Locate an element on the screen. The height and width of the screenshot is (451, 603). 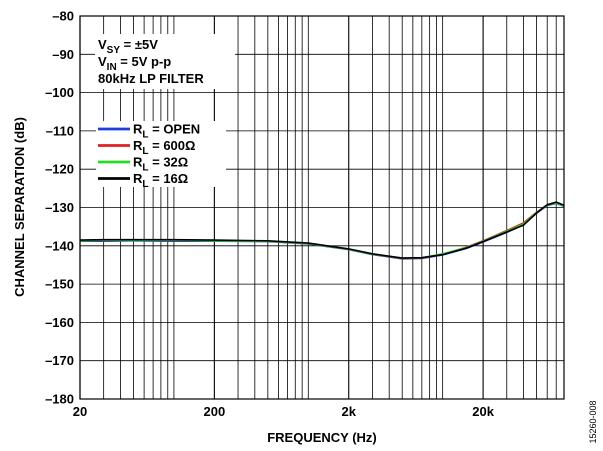
condition-text: VIN = 5V p-p is located at coordinates (134, 63).